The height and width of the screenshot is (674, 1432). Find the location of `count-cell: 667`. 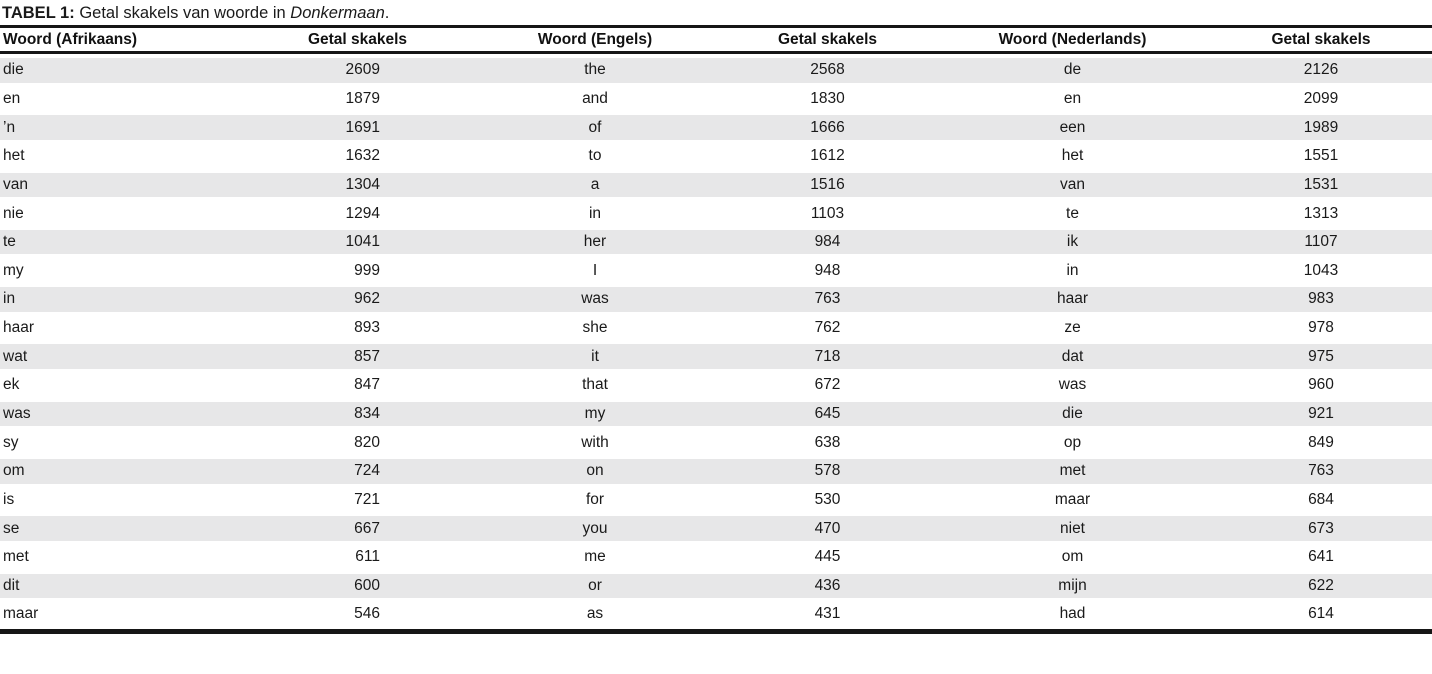

count-cell: 667 is located at coordinates (357, 528).